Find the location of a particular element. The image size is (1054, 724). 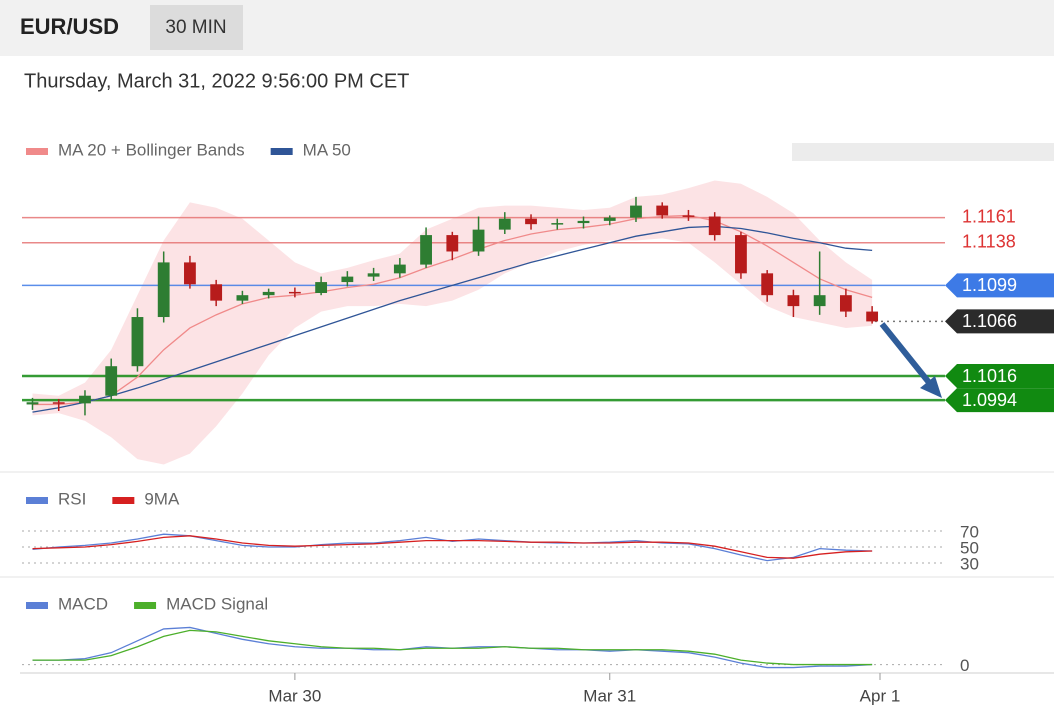

forecast-arrow is located at coordinates (906, 354).